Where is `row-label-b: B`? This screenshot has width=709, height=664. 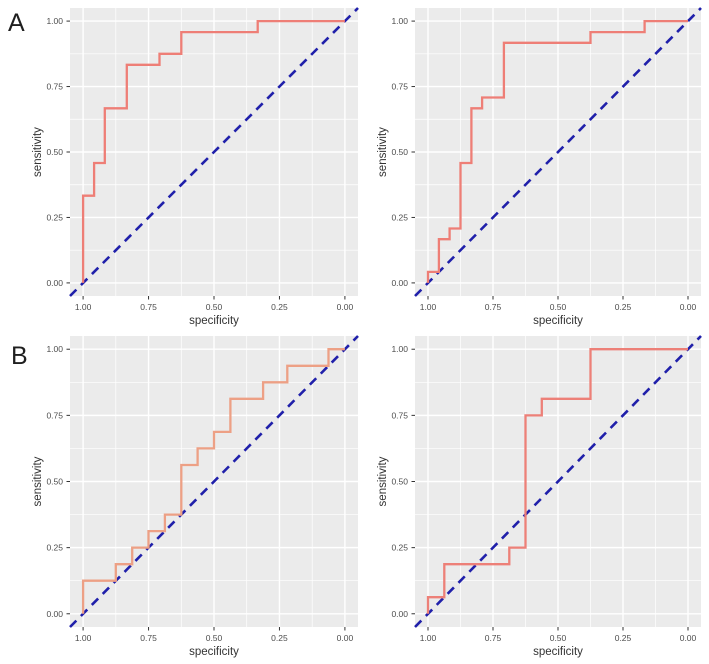
row-label-b: B is located at coordinates (19, 356).